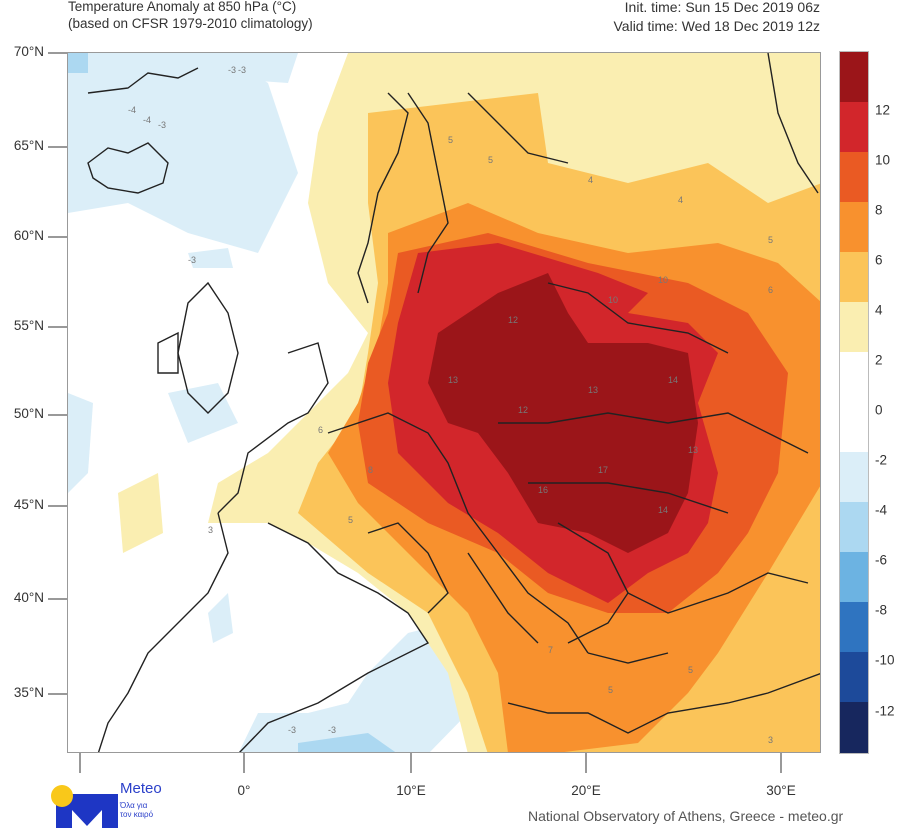  Describe the element at coordinates (879, 210) in the screenshot. I see `colorbar-label: 8` at that location.